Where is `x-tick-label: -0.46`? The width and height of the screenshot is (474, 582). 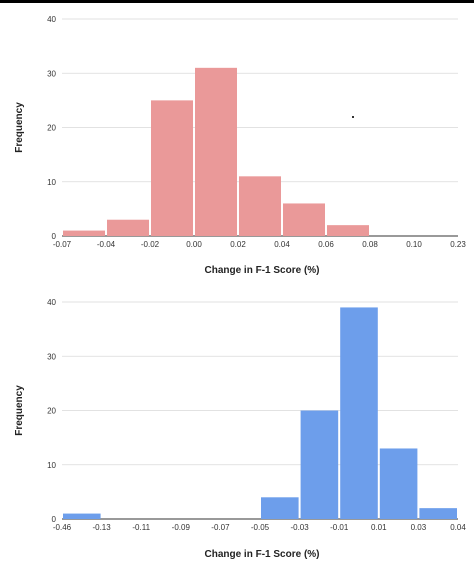 x-tick-label: -0.46 is located at coordinates (62, 527).